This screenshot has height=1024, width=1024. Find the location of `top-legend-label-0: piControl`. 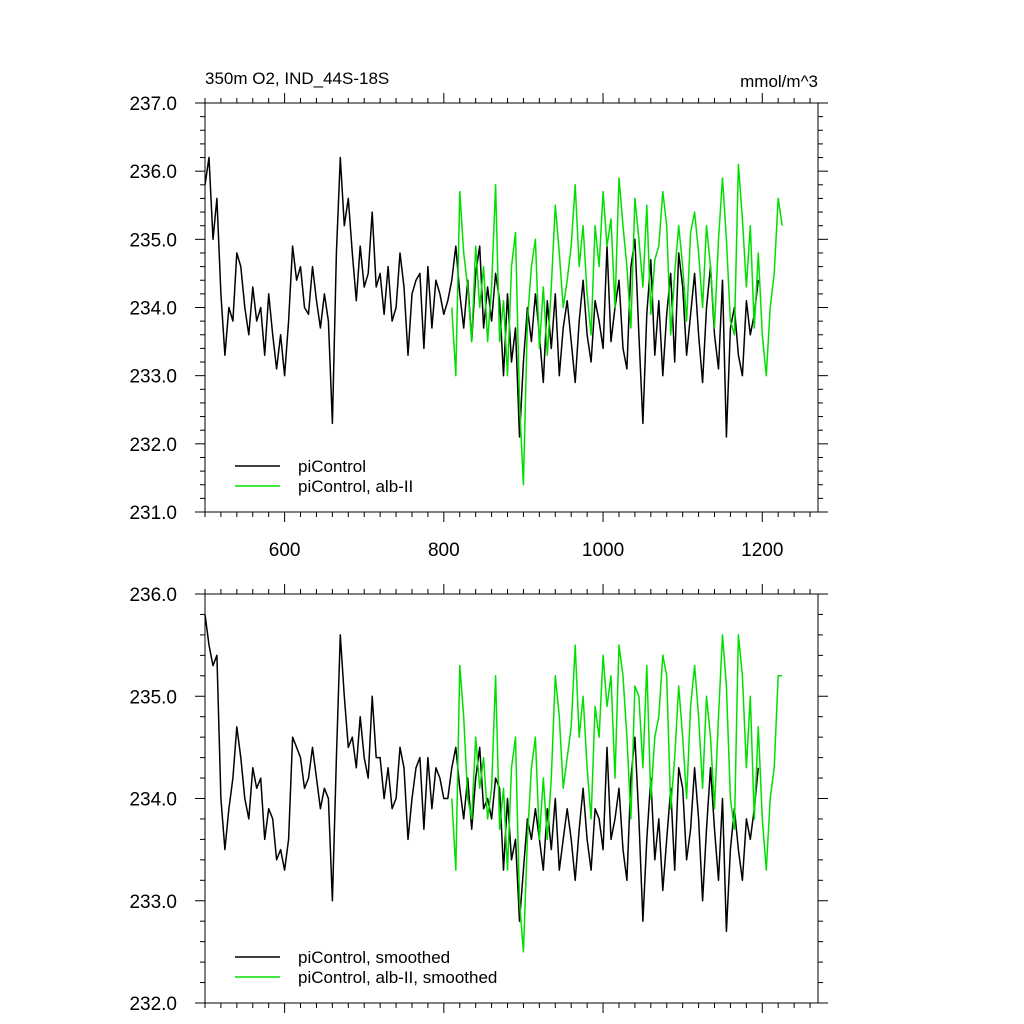

top-legend-label-0: piControl is located at coordinates (332, 466).